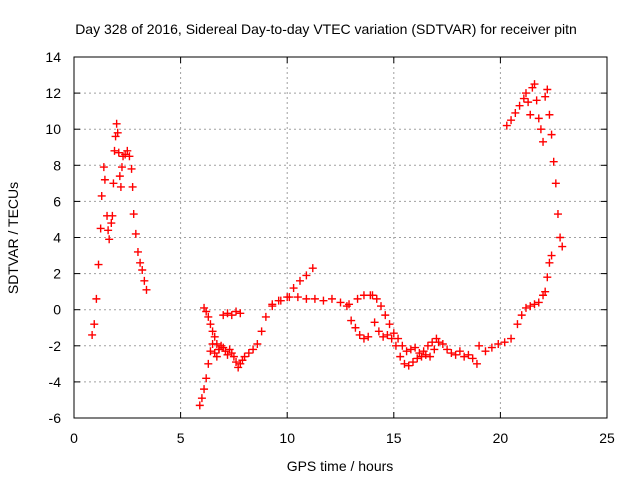 The image size is (640, 480). I want to click on x-tick-label: 5, so click(181, 438).